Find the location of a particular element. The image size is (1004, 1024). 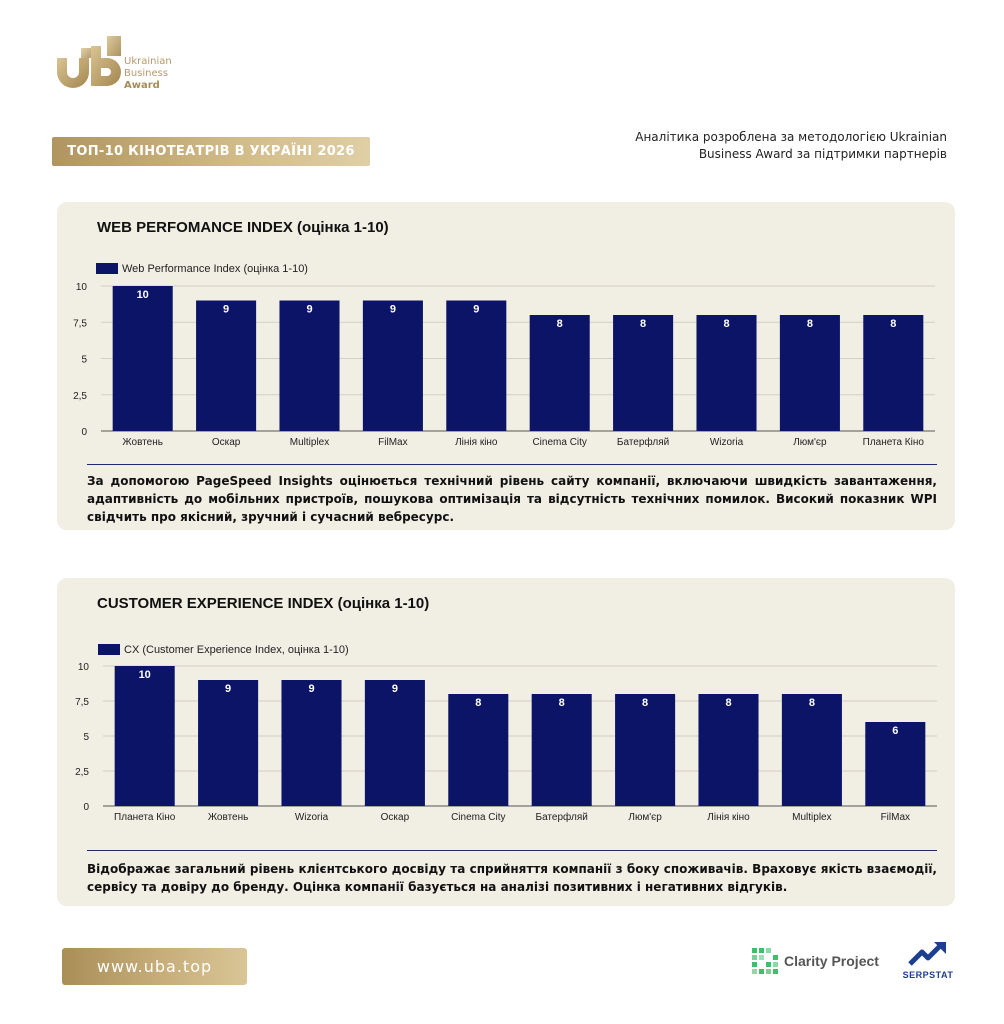

section-title: WEB PERFOMANCE INDEX (оцінка 1-10) is located at coordinates (243, 227).